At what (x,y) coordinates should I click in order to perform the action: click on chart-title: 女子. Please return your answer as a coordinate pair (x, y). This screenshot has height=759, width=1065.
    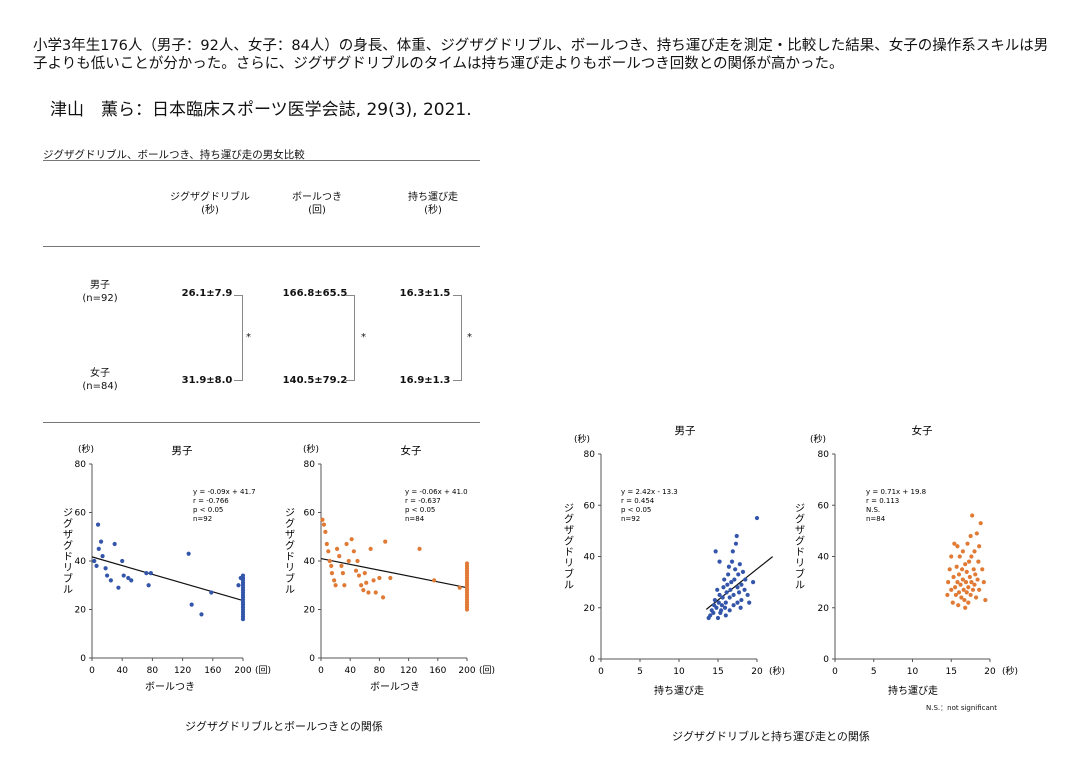
    Looking at the image, I should click on (922, 430).